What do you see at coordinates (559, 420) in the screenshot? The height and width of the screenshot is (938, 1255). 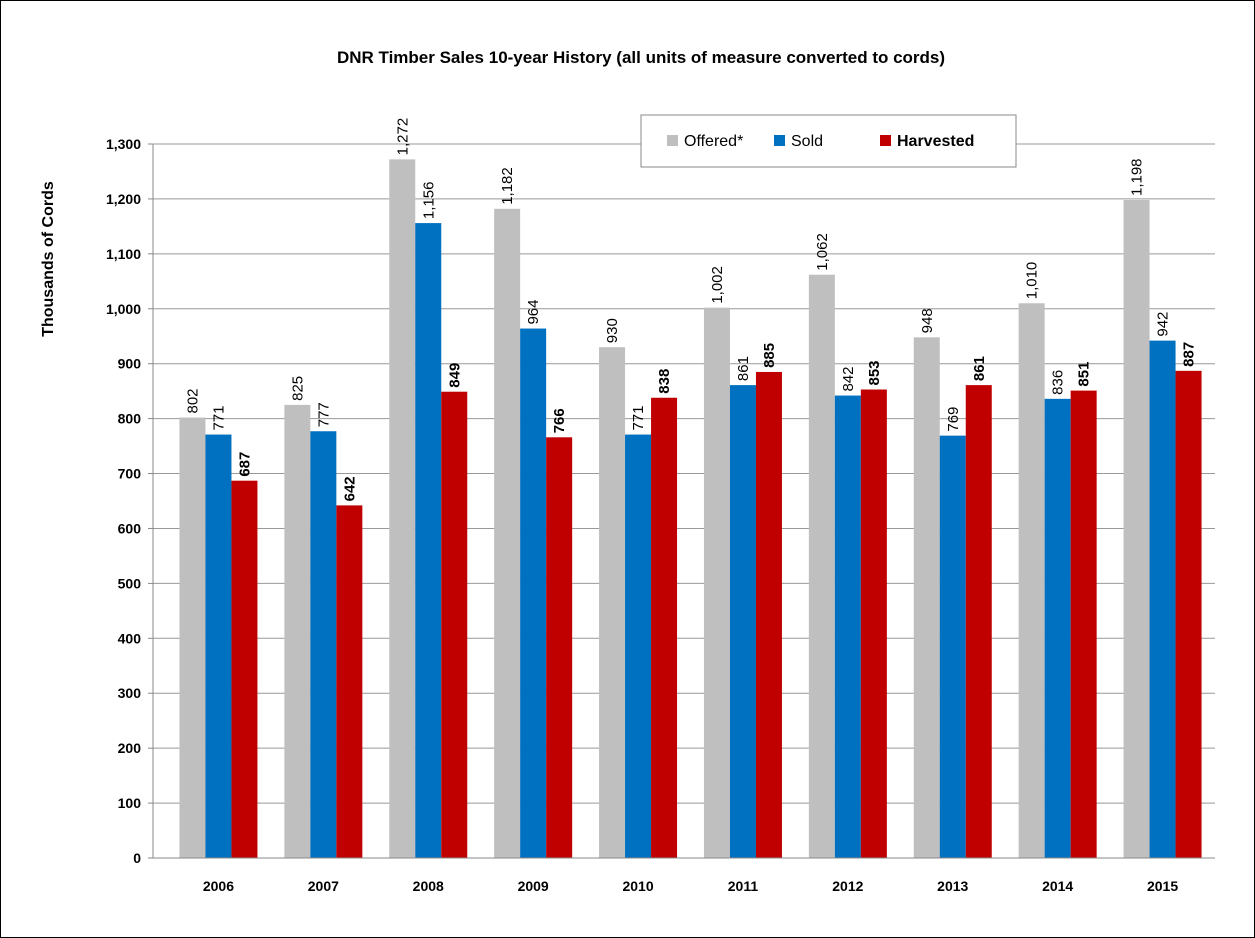 I see `data-label: 766` at bounding box center [559, 420].